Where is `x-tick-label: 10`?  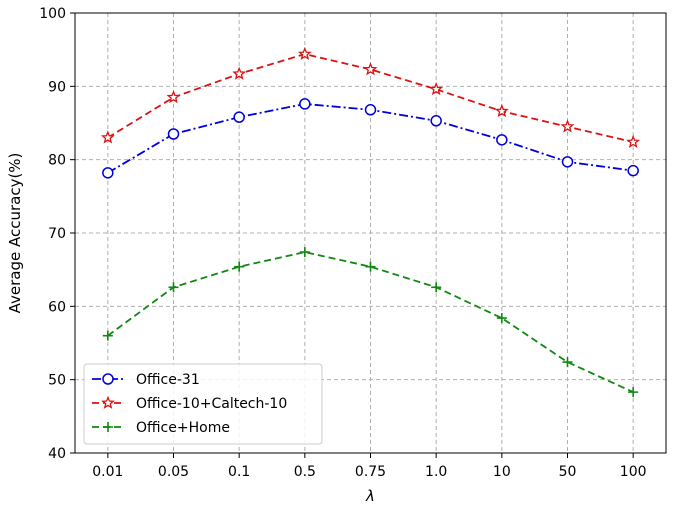
x-tick-label: 10 is located at coordinates (502, 472).